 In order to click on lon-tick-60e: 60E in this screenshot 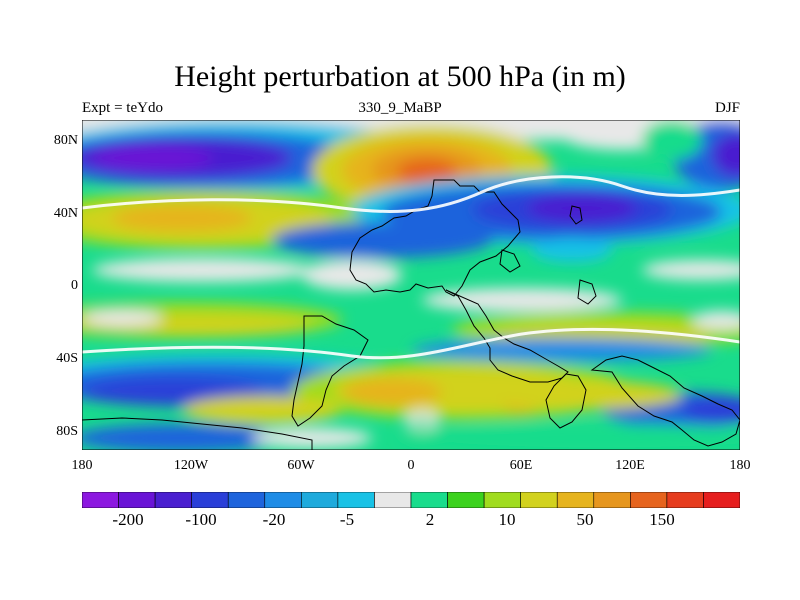, I will do `click(521, 465)`.